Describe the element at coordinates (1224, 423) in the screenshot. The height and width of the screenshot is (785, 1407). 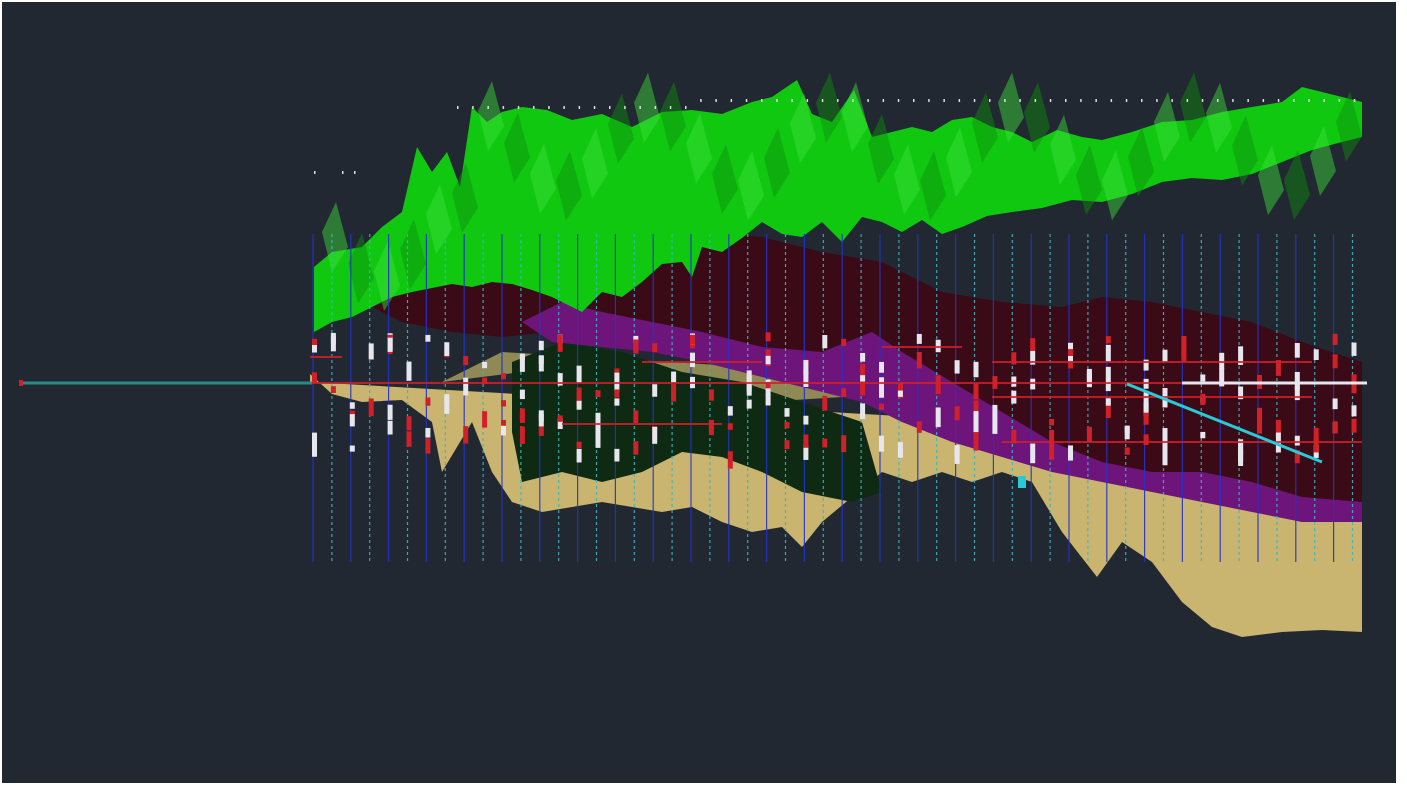
I see `cyan-fault-trace` at that location.